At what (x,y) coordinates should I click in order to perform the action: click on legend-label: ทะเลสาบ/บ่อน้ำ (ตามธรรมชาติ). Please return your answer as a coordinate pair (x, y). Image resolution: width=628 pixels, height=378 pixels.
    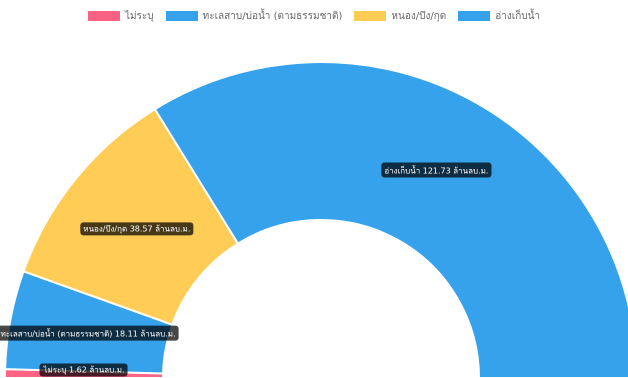
    Looking at the image, I should click on (272, 16).